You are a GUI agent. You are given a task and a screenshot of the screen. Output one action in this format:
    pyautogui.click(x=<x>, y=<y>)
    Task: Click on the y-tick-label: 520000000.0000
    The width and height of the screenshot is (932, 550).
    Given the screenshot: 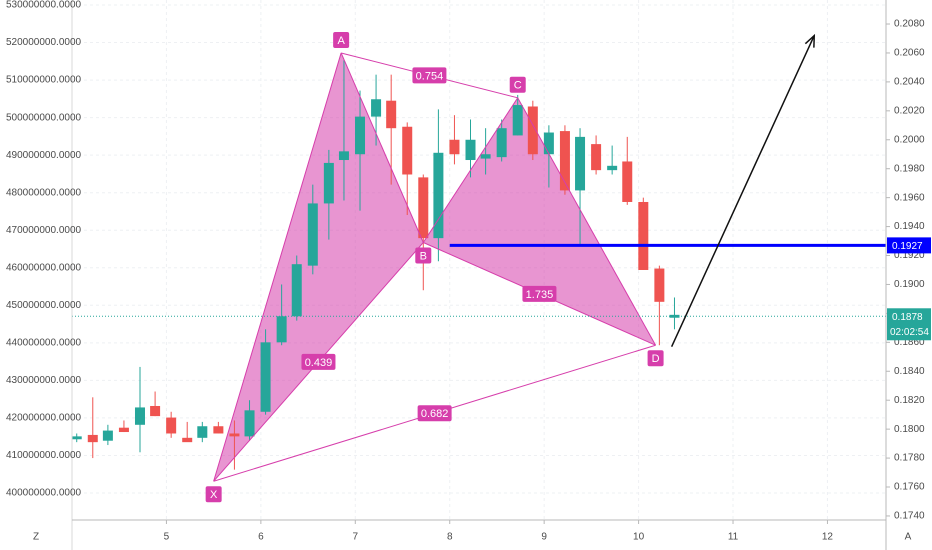 What is the action you would take?
    pyautogui.click(x=44, y=42)
    